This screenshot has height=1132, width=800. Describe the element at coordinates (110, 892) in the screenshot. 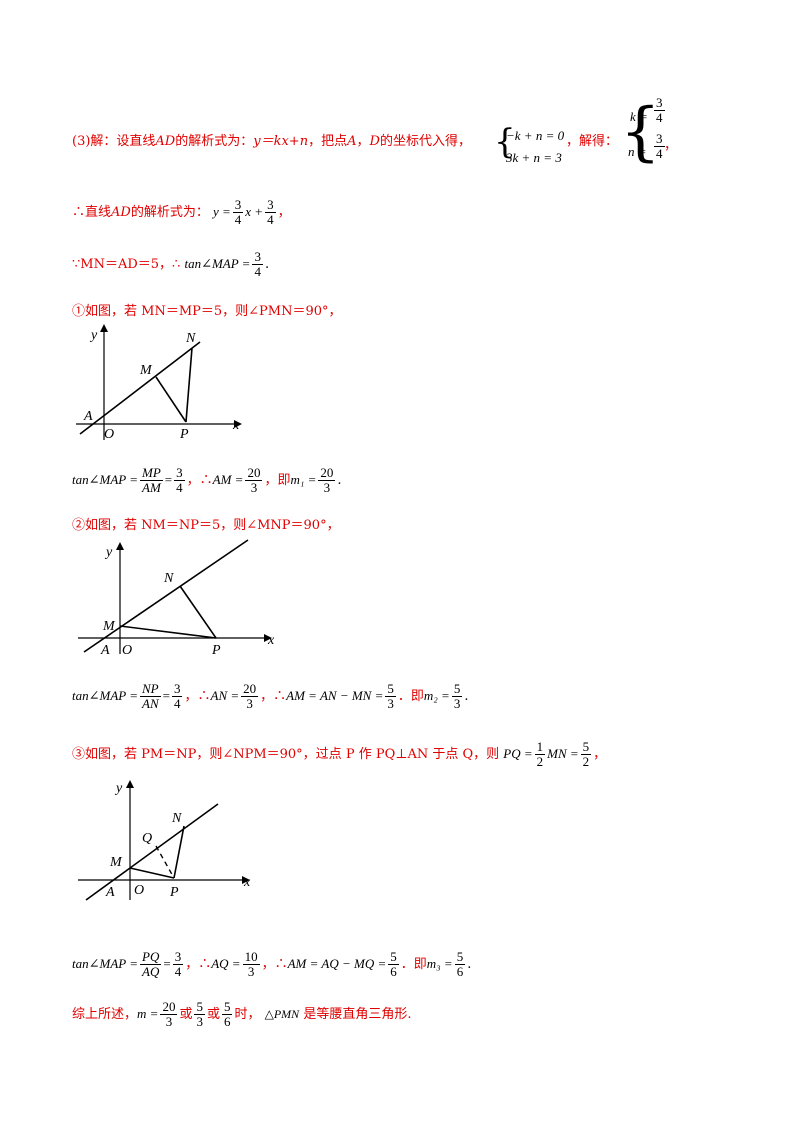

I see `fig3-label-a: A` at that location.